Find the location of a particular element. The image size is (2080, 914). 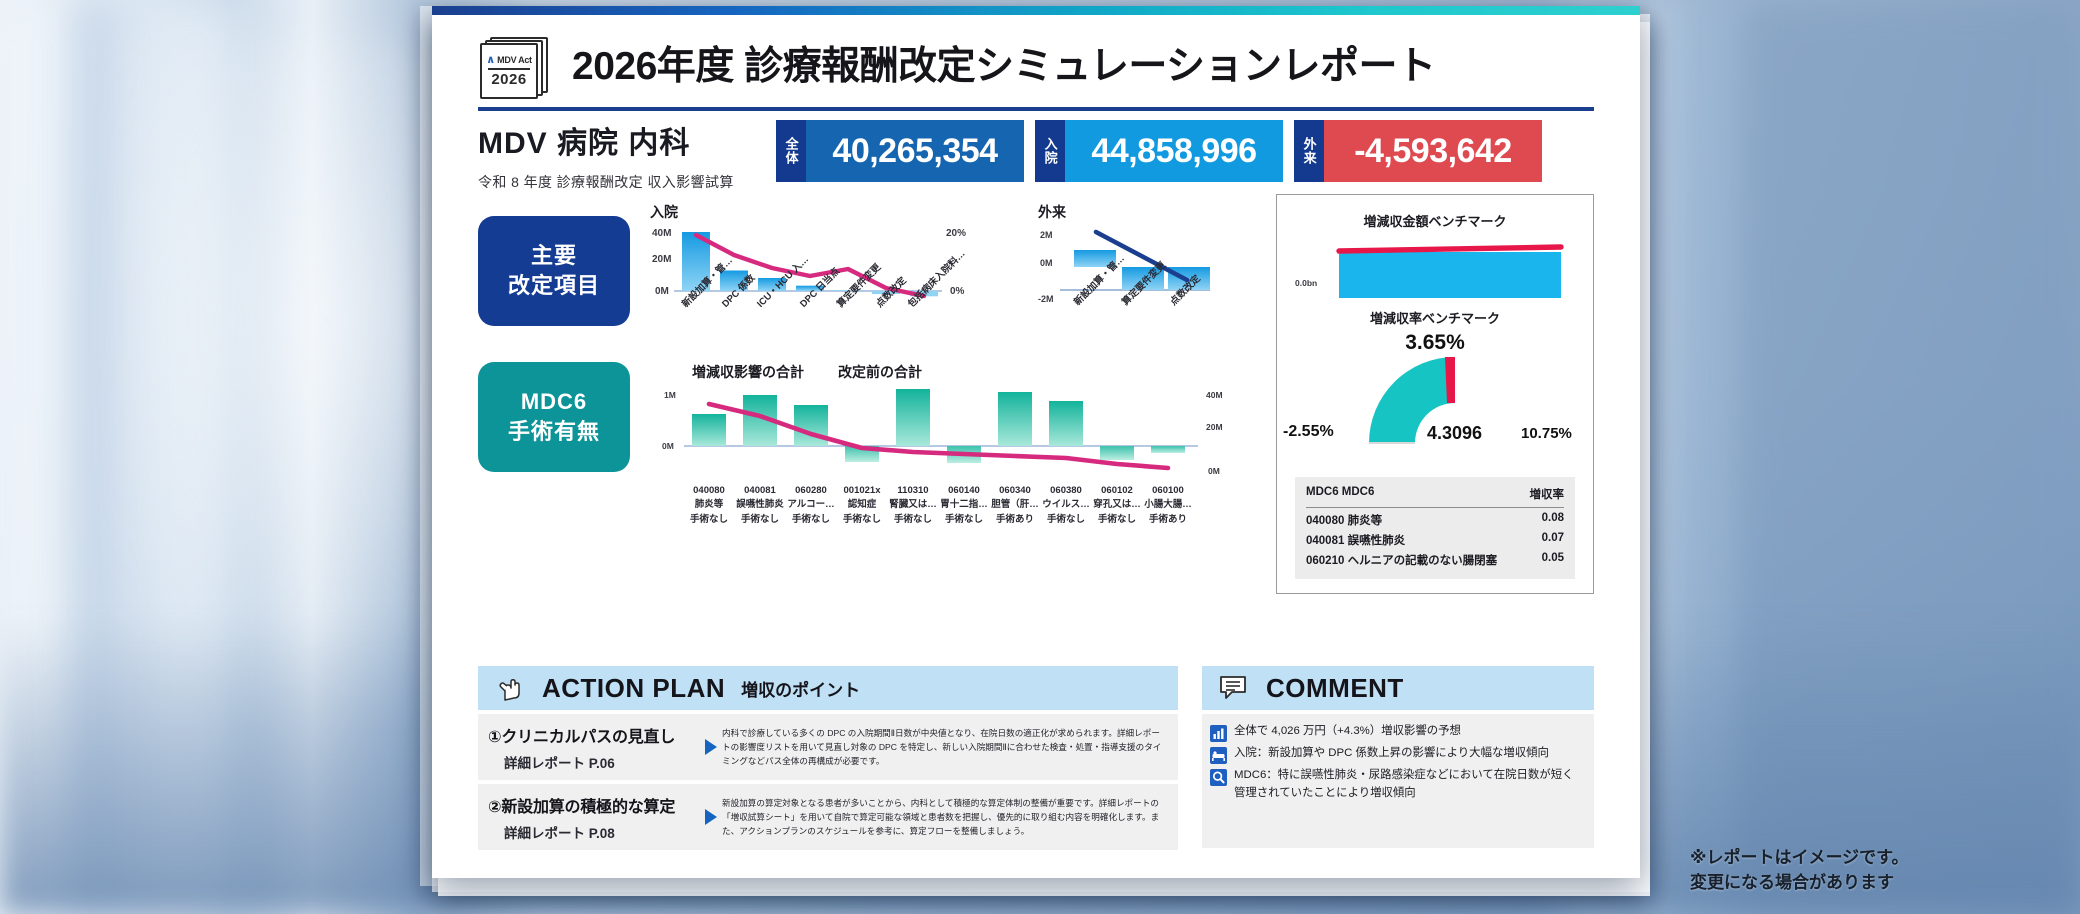

action-plan-item-heading: ①クリニカルパスの見直し is located at coordinates (582, 737).